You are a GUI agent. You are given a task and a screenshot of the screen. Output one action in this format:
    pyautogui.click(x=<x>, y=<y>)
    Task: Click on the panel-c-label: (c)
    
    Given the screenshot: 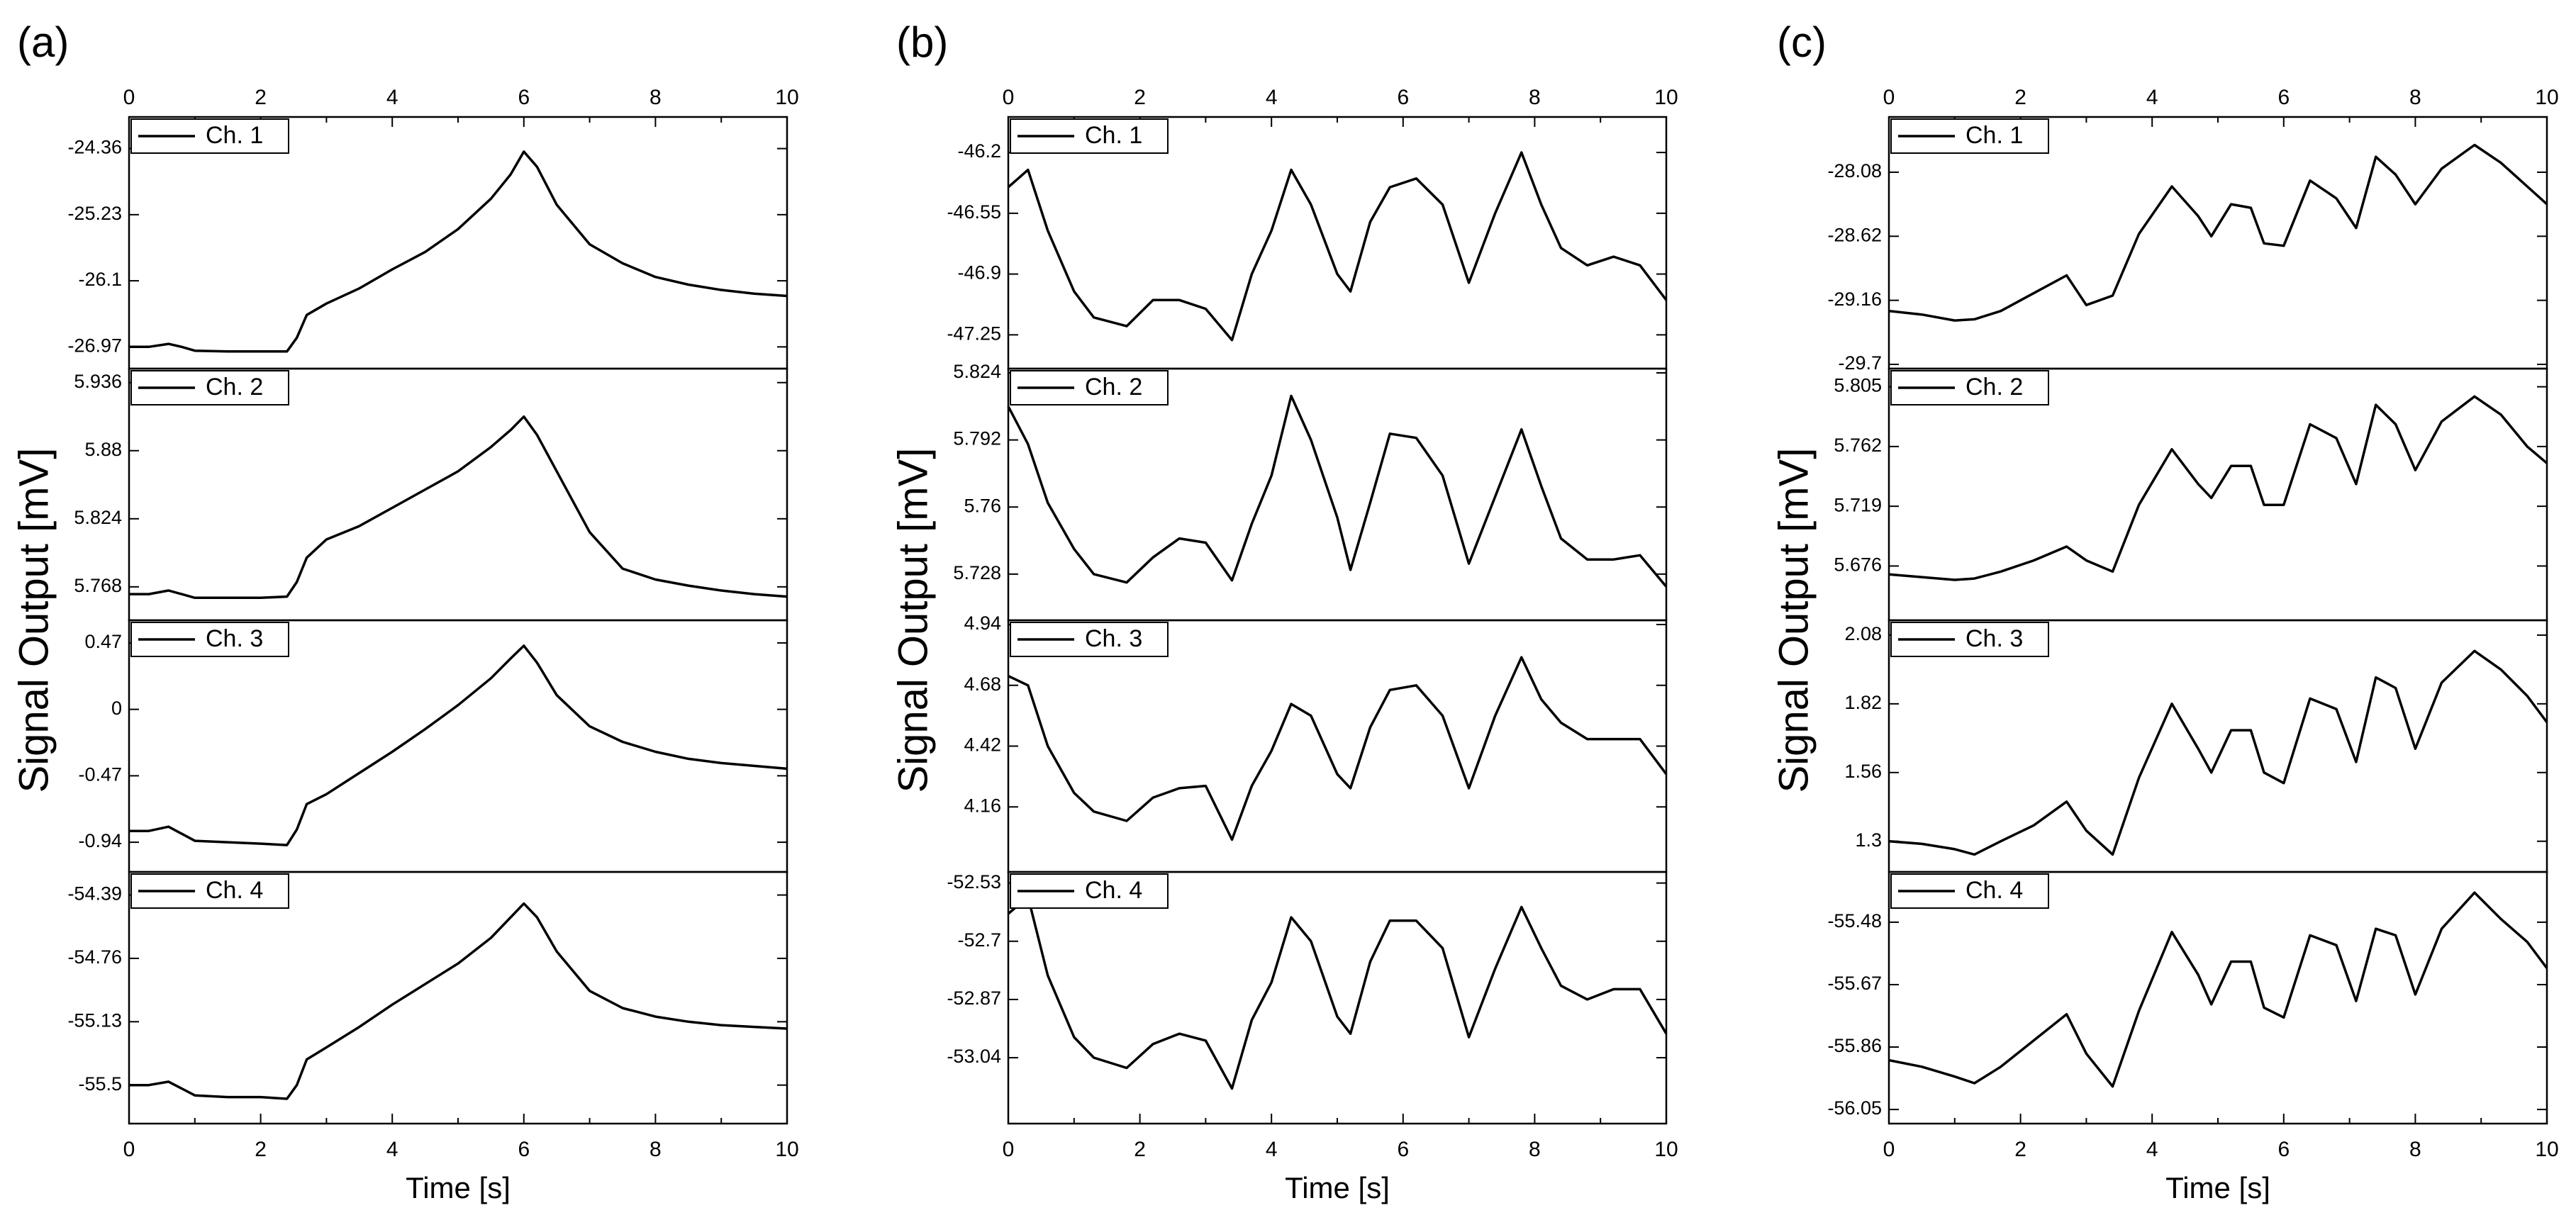 What is the action you would take?
    pyautogui.click(x=1802, y=42)
    